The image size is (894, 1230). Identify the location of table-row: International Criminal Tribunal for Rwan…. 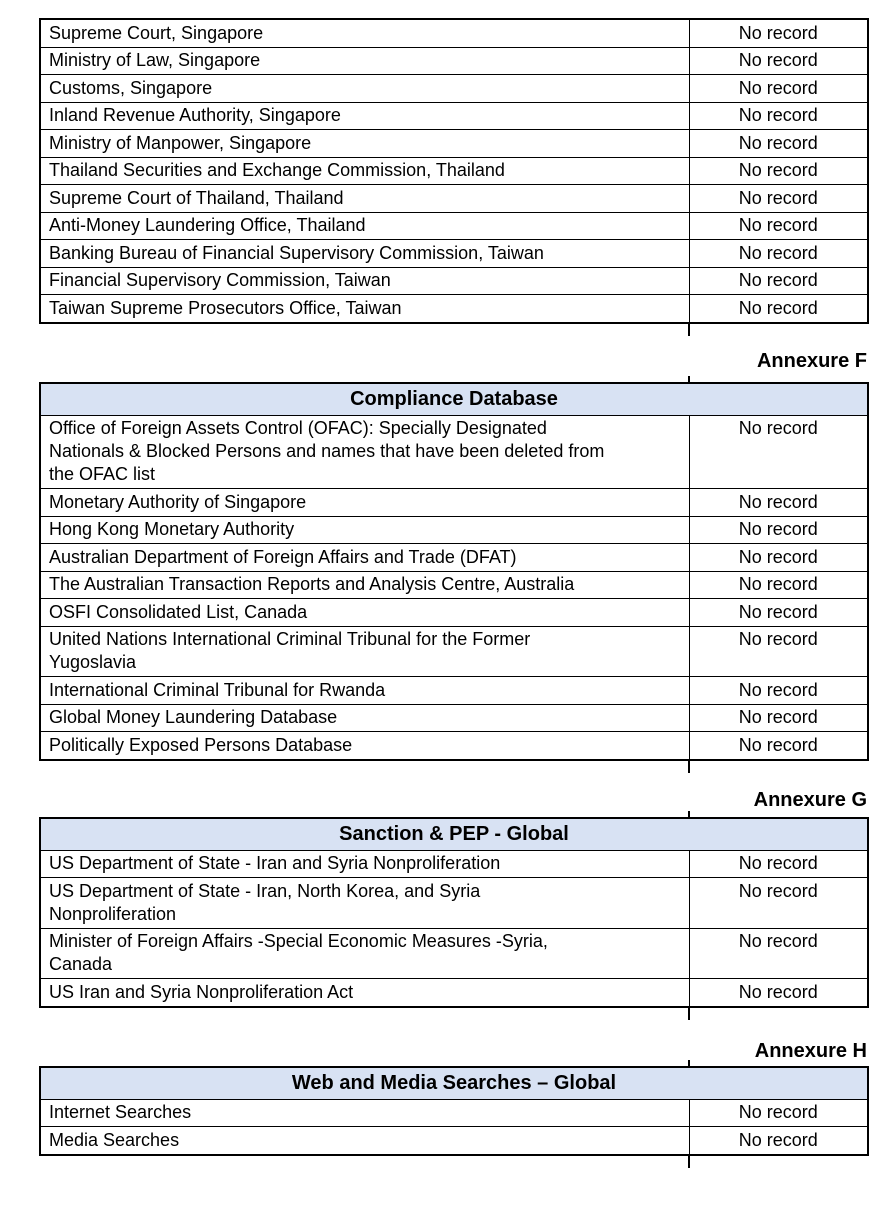
(454, 690).